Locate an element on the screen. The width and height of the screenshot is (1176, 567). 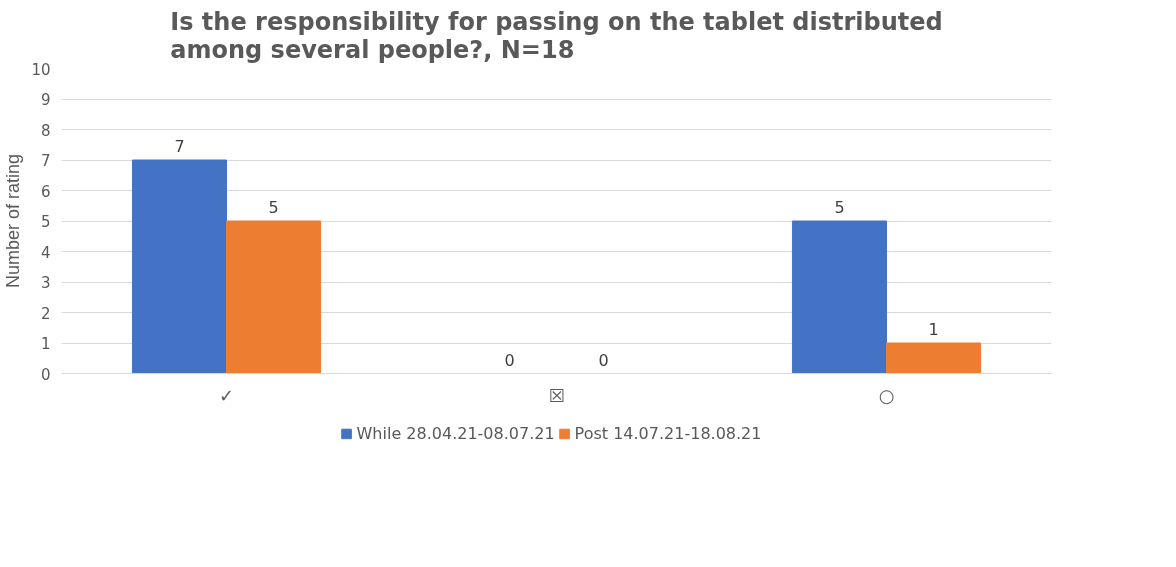
y-tick-label: 9 is located at coordinates (45, 100).